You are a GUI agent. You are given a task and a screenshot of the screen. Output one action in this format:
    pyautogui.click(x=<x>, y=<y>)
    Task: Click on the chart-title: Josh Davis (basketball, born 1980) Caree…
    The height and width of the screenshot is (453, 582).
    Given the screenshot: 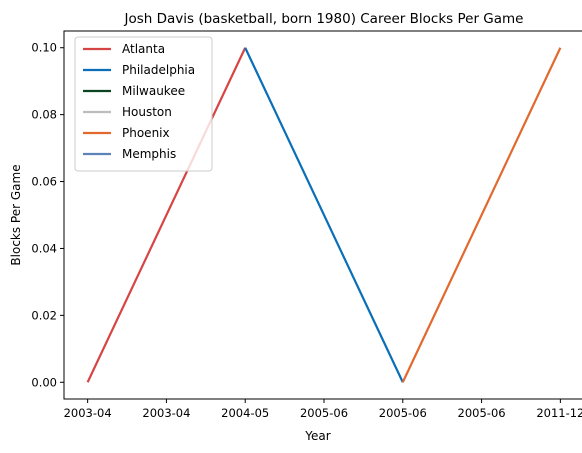 What is the action you would take?
    pyautogui.click(x=323, y=19)
    